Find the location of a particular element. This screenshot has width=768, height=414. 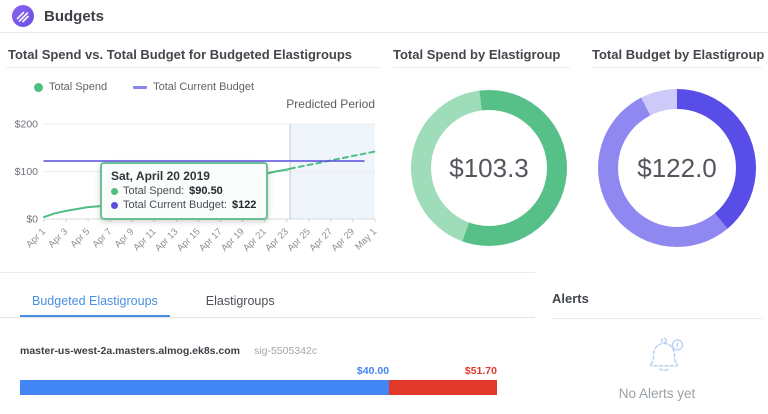

svg-text: Apr 3 is located at coordinates (58, 238).